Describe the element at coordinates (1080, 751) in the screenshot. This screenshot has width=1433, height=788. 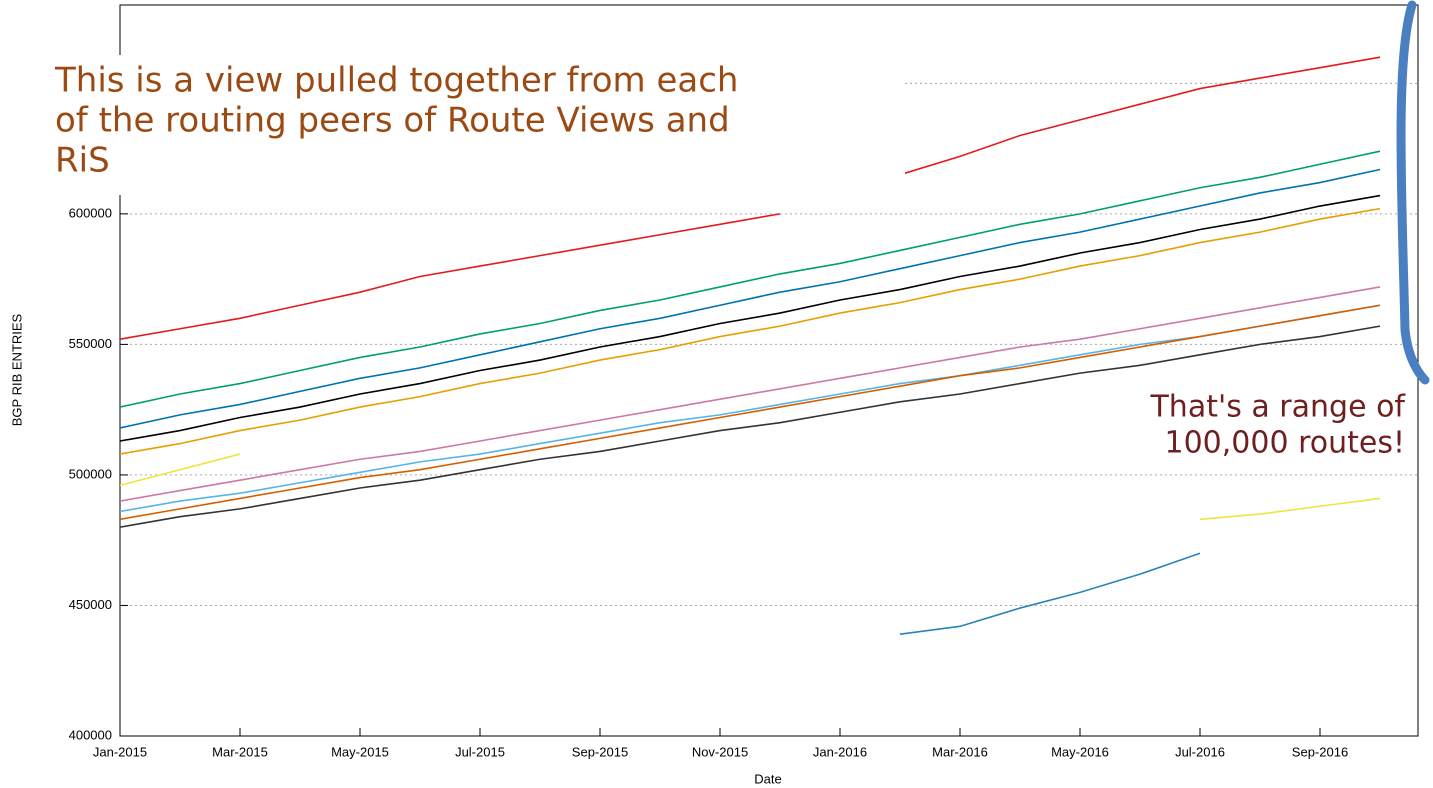
I see `x-tick-label: May-2016` at that location.